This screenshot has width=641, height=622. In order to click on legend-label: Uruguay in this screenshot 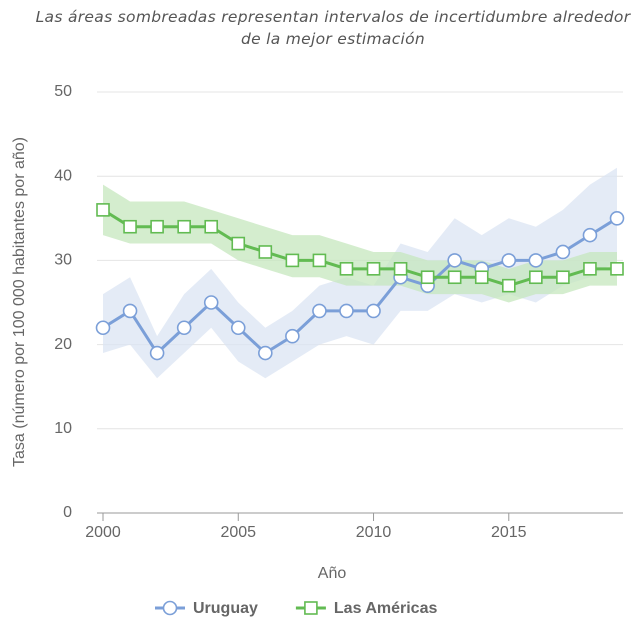, I will do `click(225, 608)`.